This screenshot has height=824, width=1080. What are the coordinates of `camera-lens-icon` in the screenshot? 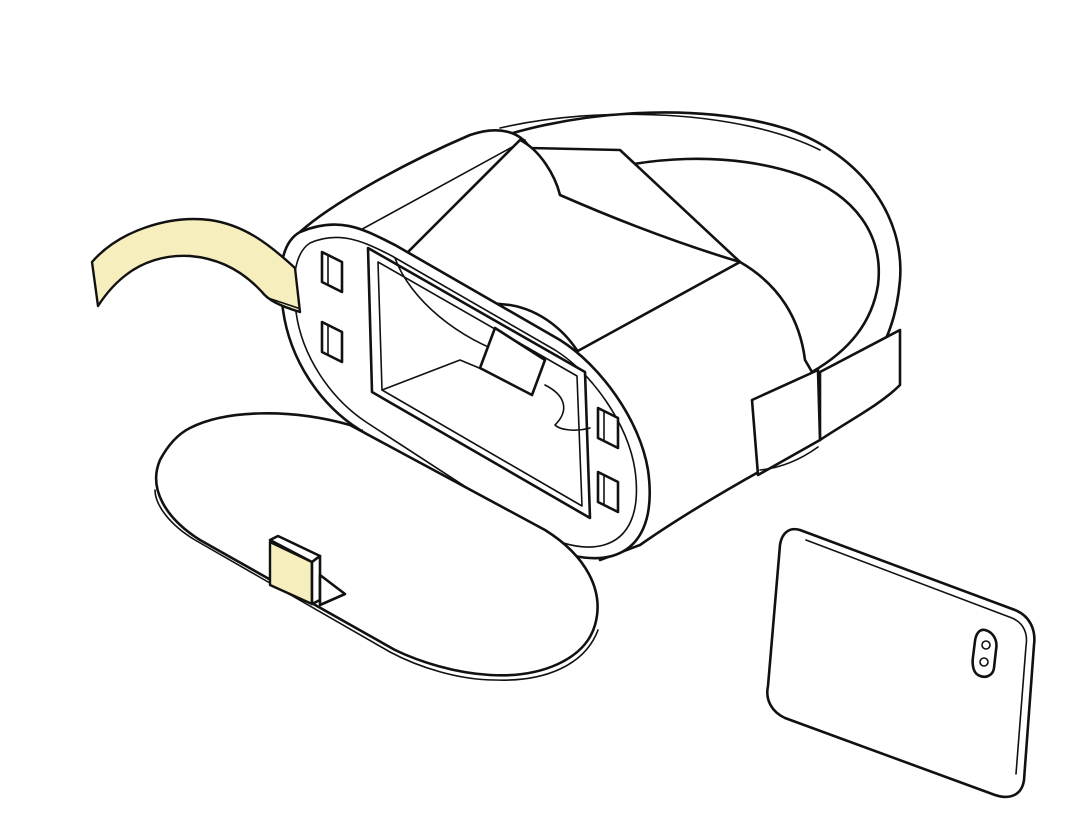 It's located at (984, 653).